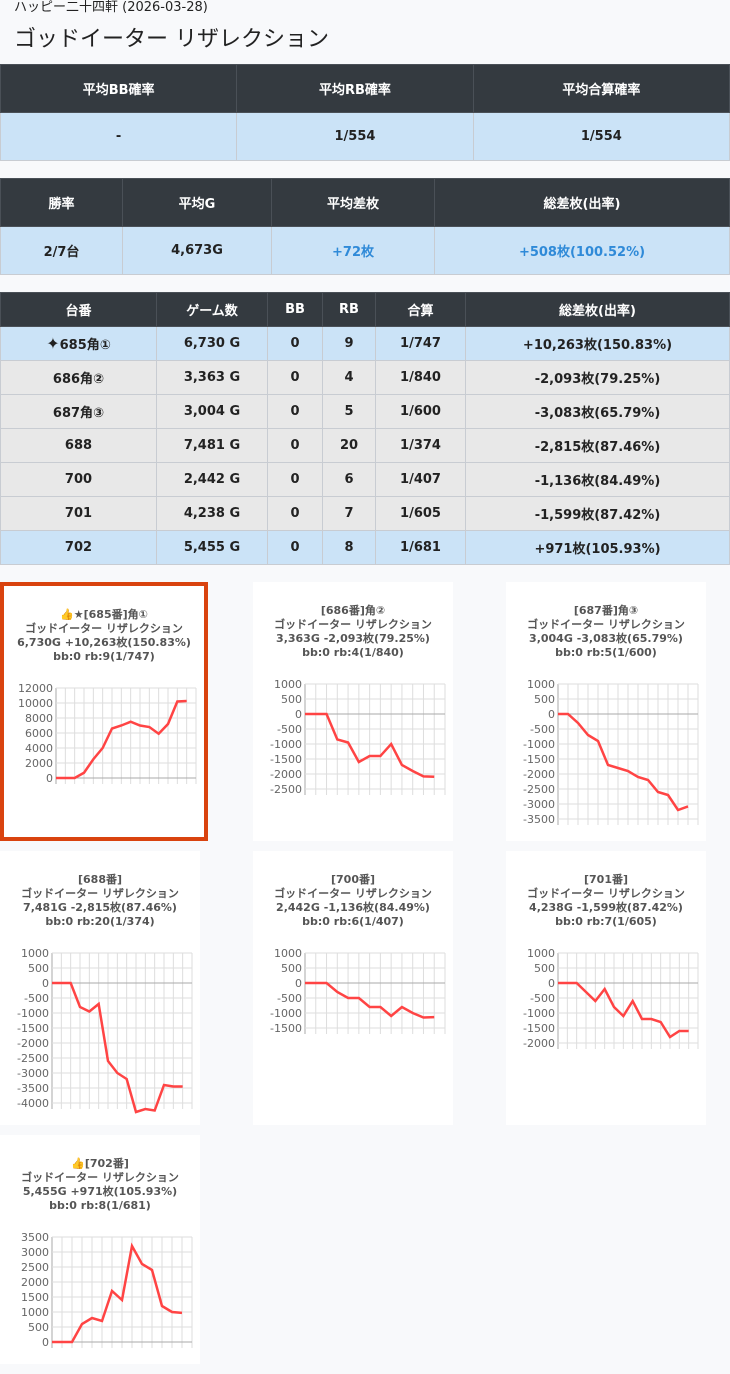 The height and width of the screenshot is (1374, 730). I want to click on cell-text: 5,455 G, so click(212, 547).